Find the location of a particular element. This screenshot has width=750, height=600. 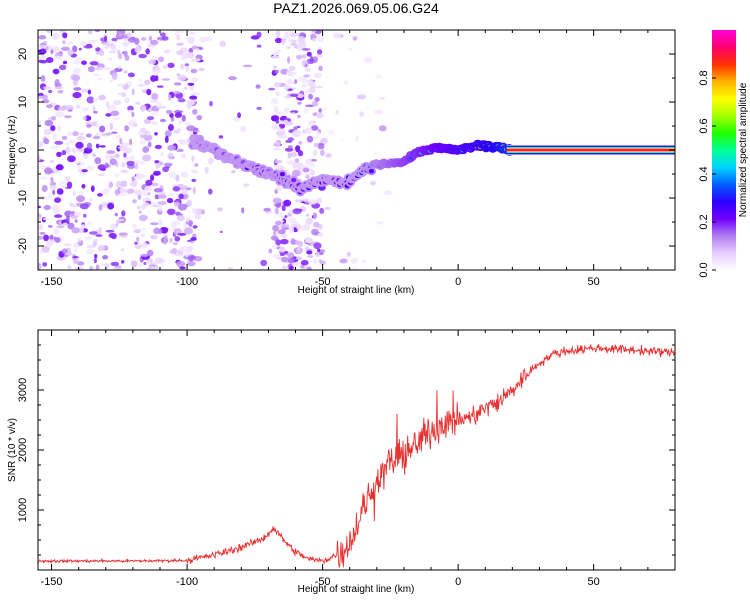

y-tick-label: -20 is located at coordinates (23, 246).